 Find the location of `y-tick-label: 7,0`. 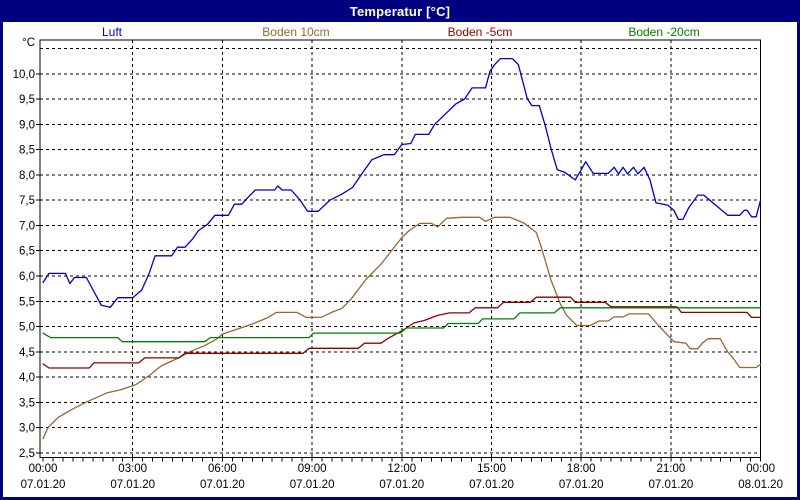

y-tick-label: 7,0 is located at coordinates (27, 226).